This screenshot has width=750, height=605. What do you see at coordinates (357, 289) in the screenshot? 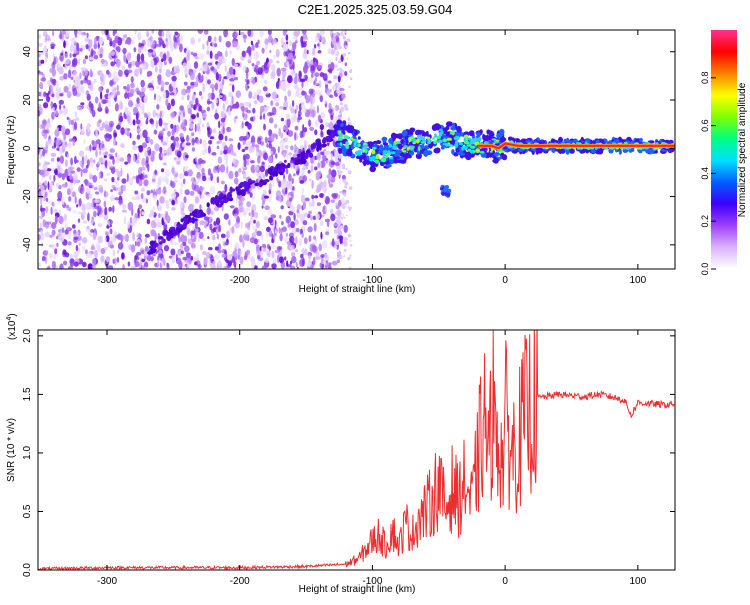
I see `spectrogram-x-label: Height of straight line (km)` at bounding box center [357, 289].